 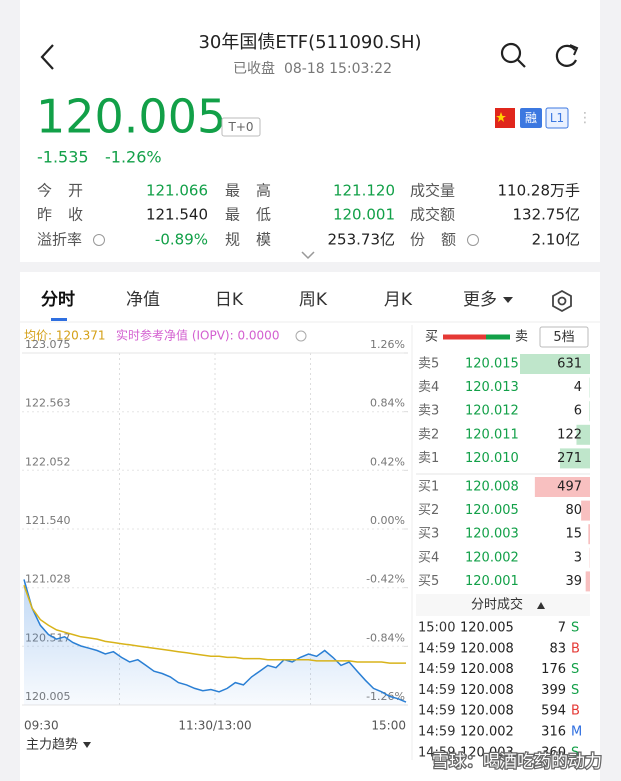 What do you see at coordinates (492, 557) in the screenshot?
I see `ob-price: 120.002` at bounding box center [492, 557].